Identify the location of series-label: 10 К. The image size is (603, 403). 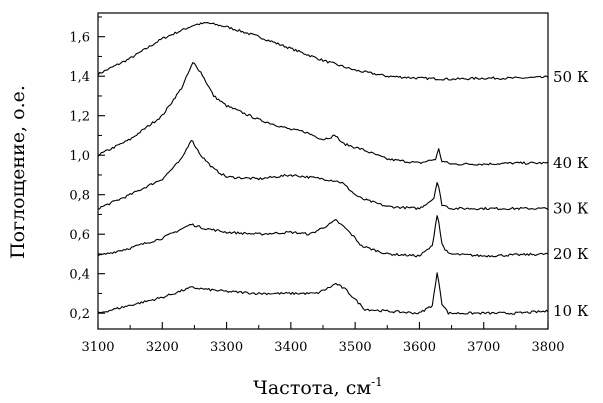
(571, 311).